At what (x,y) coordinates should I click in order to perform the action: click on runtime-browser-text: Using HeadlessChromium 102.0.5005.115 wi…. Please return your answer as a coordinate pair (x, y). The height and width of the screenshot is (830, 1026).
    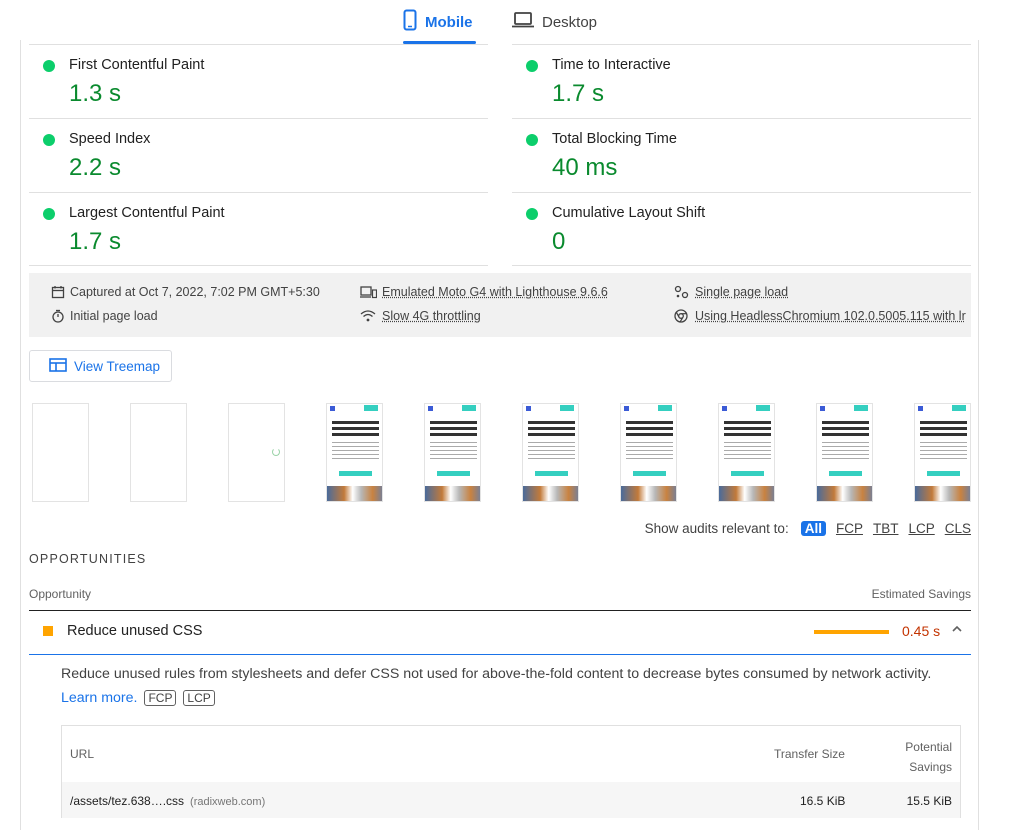
    Looking at the image, I should click on (830, 316).